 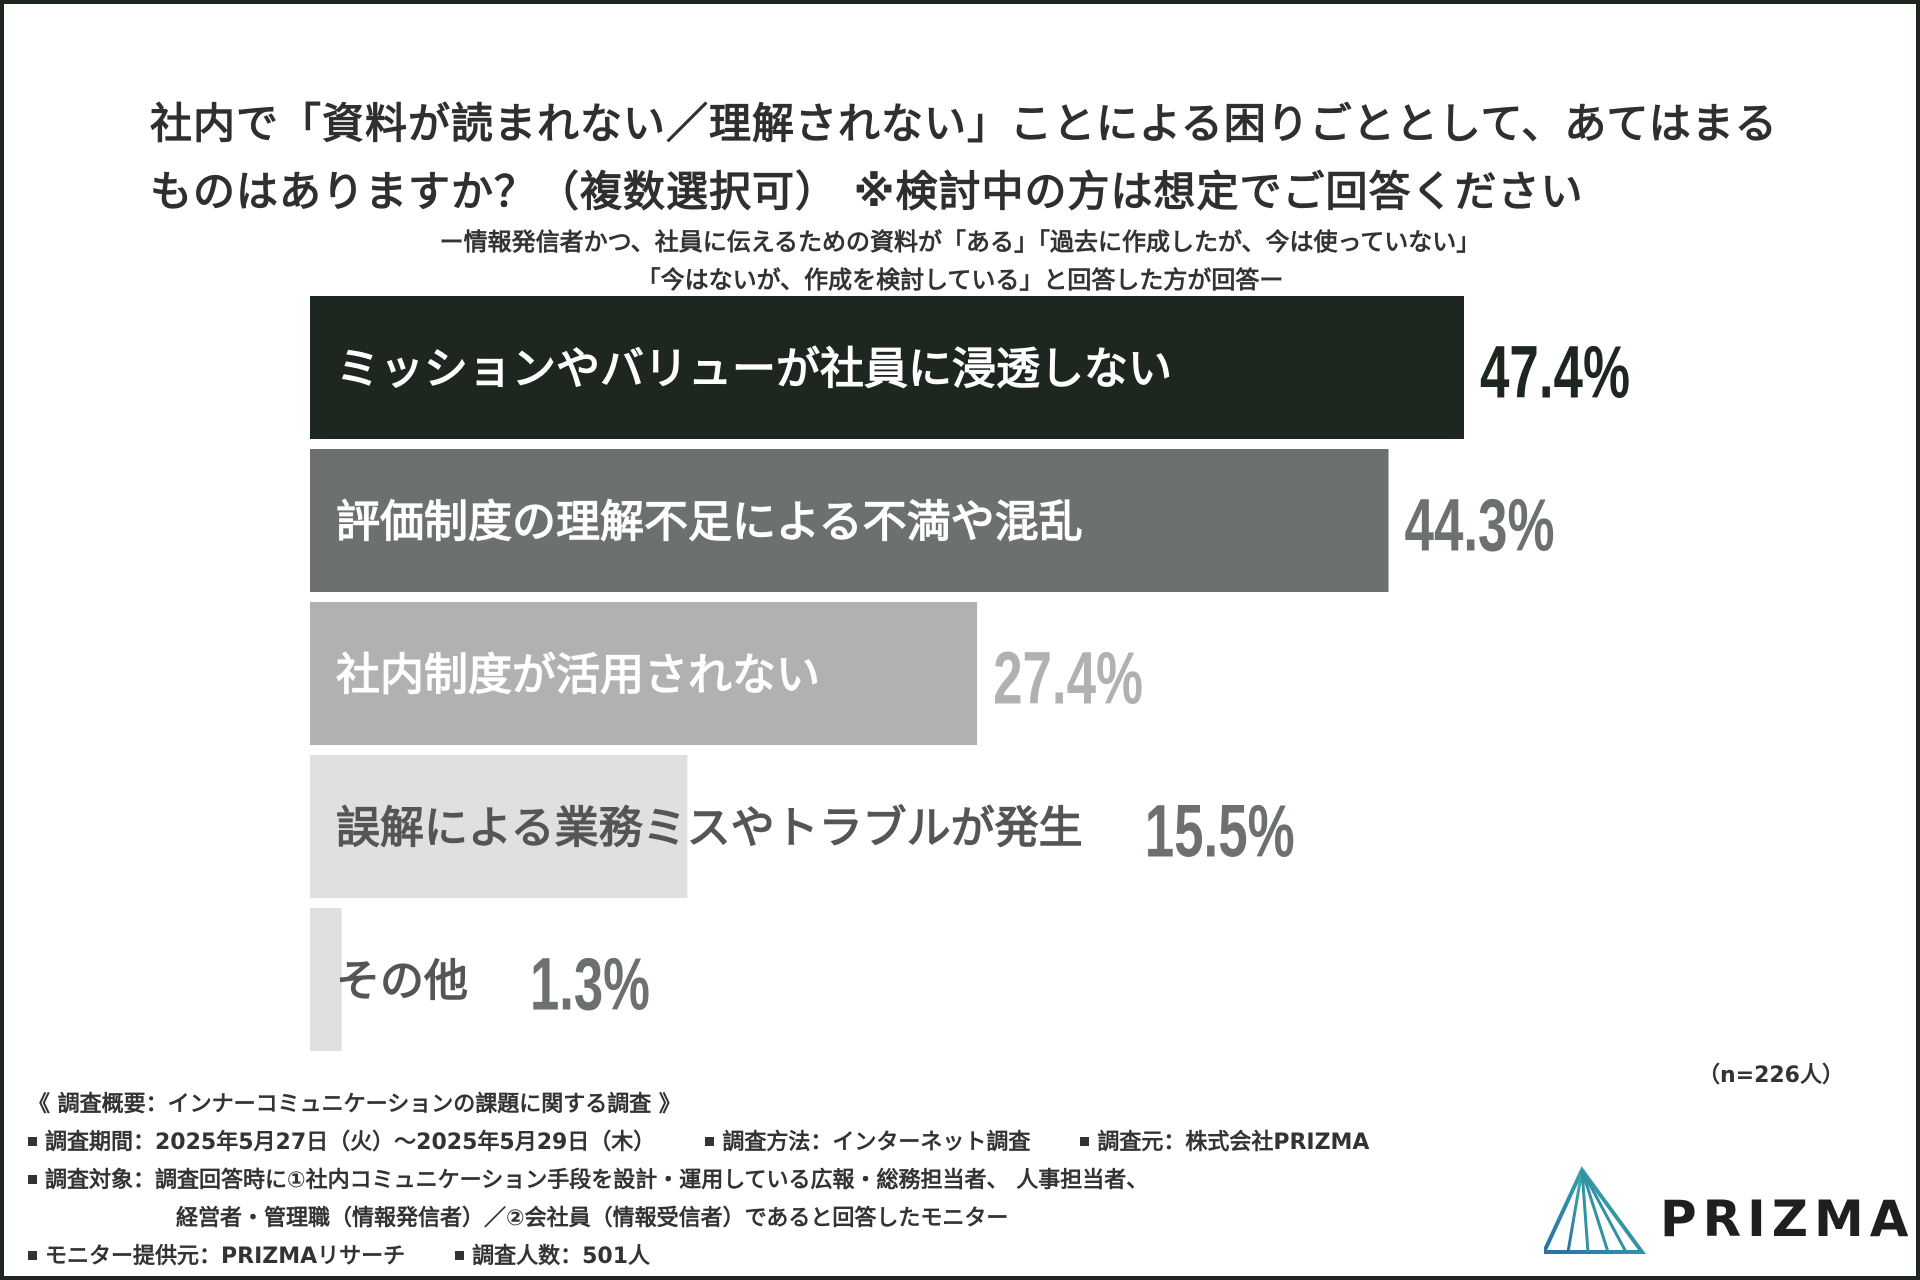 I want to click on bar-value-2: 44.3%, so click(x=1480, y=525).